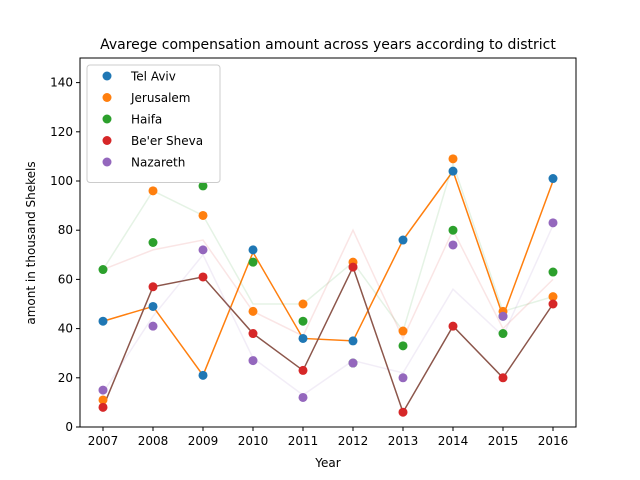  Describe the element at coordinates (65, 329) in the screenshot. I see `y-tick-label-40: 40` at that location.